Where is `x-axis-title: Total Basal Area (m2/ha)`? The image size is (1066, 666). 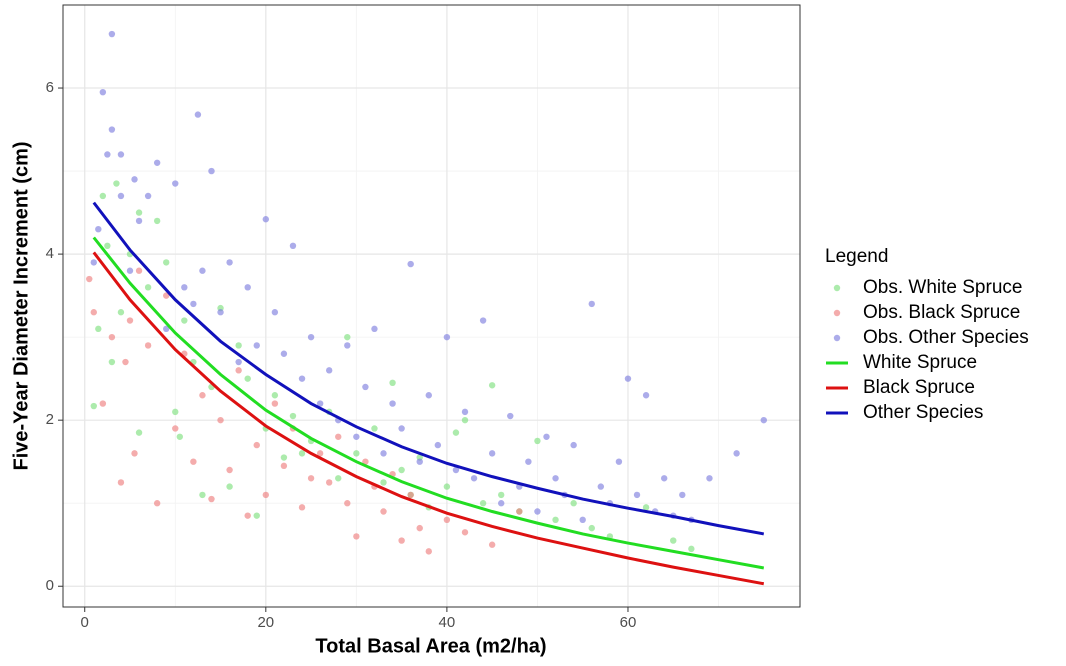 x-axis-title: Total Basal Area (m2/ha) is located at coordinates (430, 646).